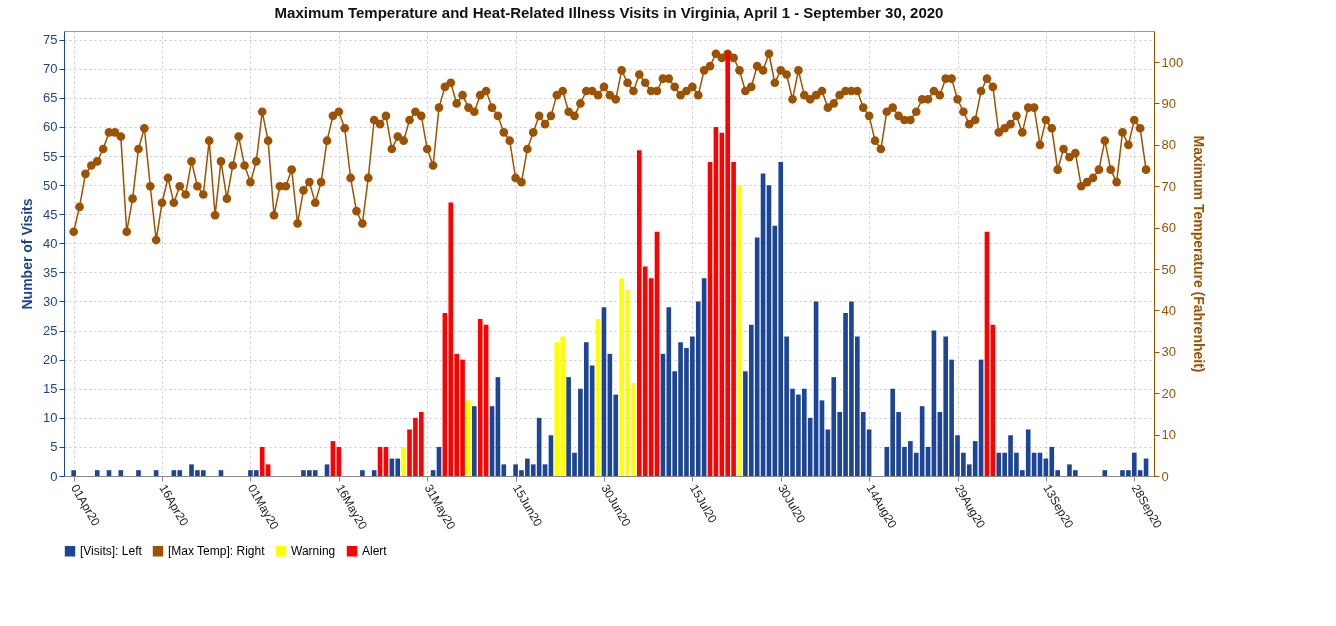 This screenshot has height=626, width=1336. I want to click on y-tick-label: 30, so click(50, 301).